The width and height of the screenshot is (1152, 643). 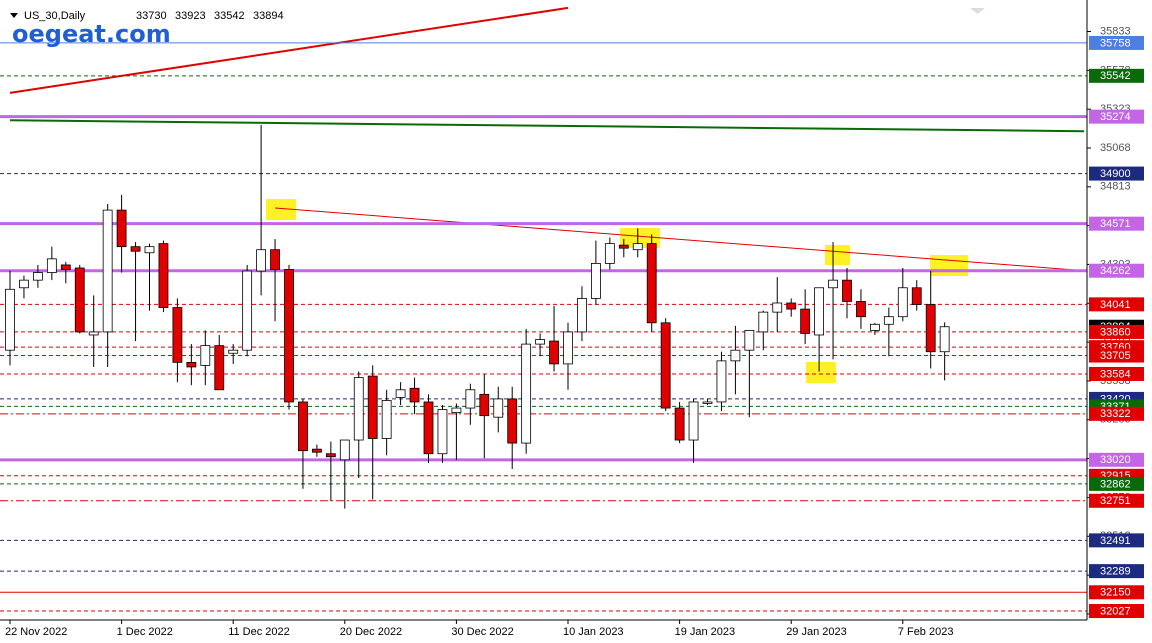 I want to click on level-label: 33322, so click(x=1115, y=414).